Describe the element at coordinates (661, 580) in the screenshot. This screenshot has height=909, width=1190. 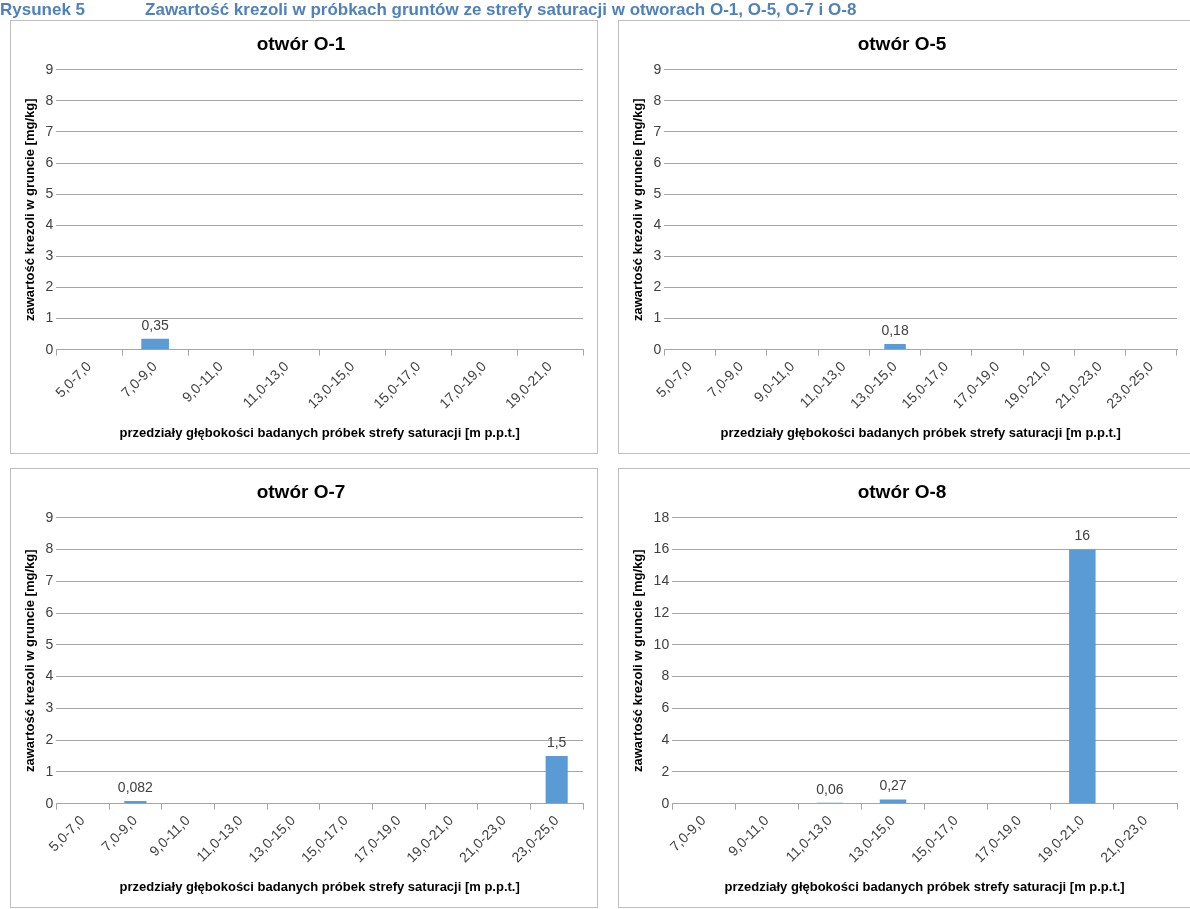
I see `y-tick-label: 14` at that location.